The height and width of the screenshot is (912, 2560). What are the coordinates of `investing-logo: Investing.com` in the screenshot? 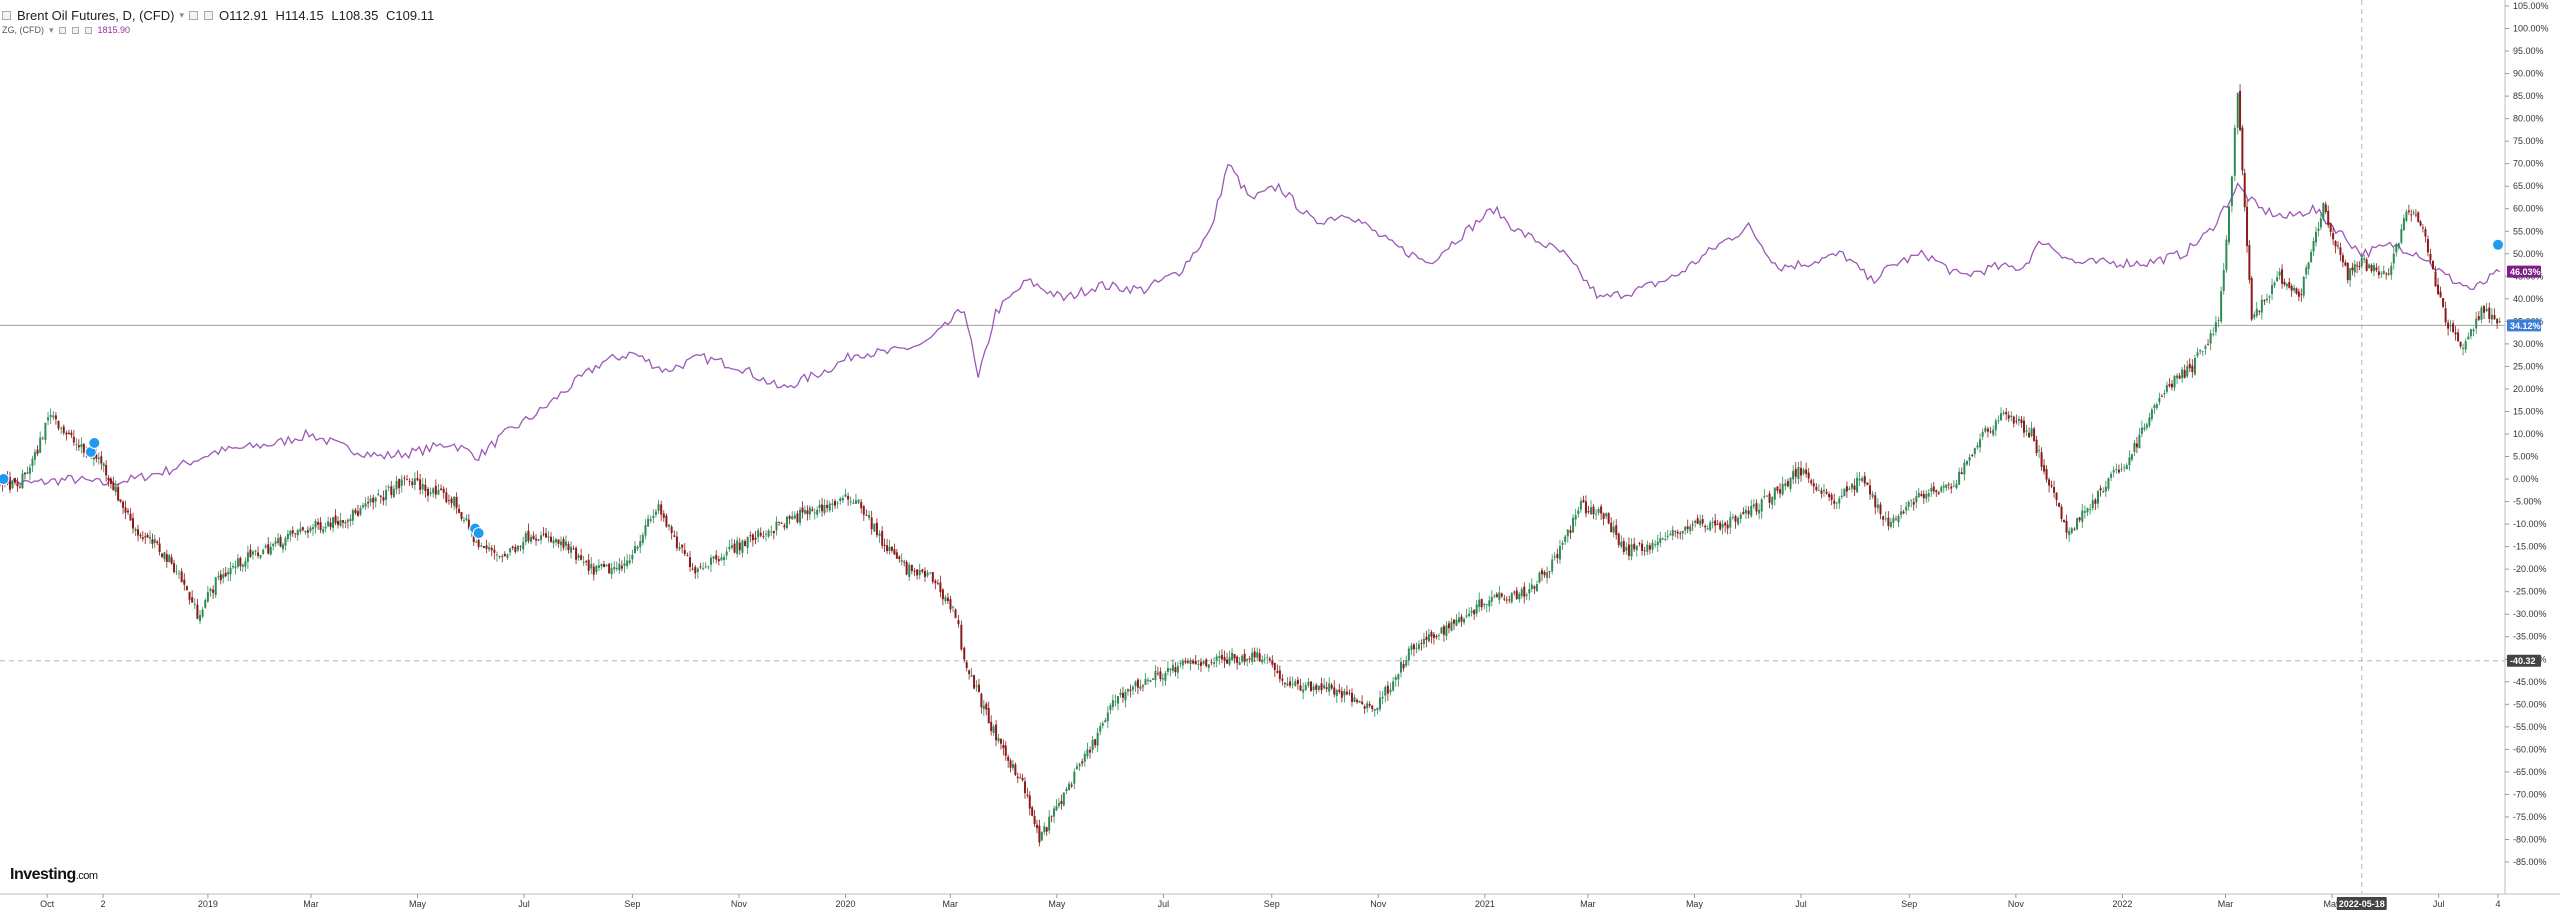 It's located at (54, 875).